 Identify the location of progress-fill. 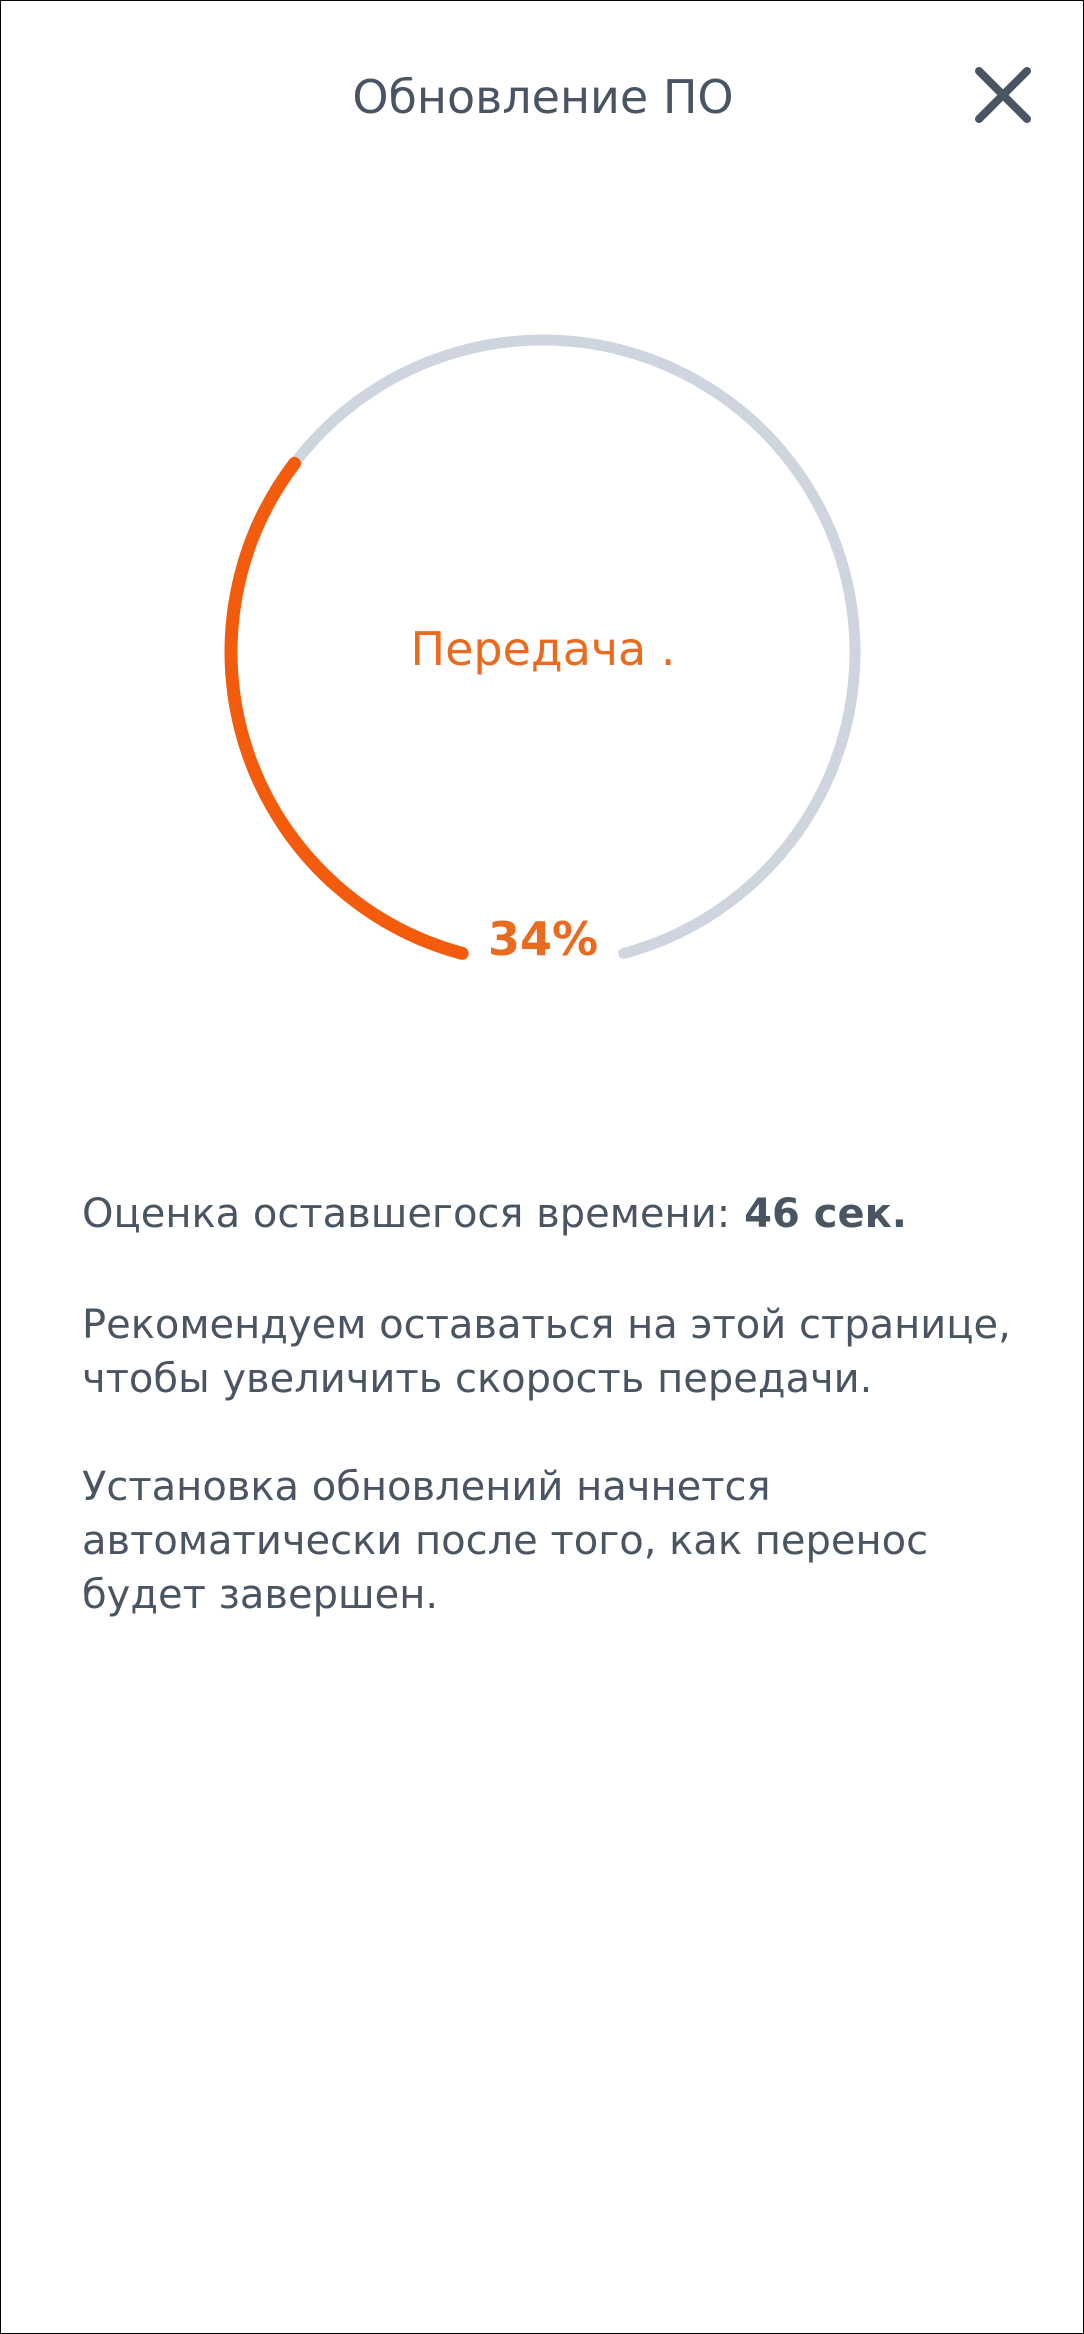
(346, 708).